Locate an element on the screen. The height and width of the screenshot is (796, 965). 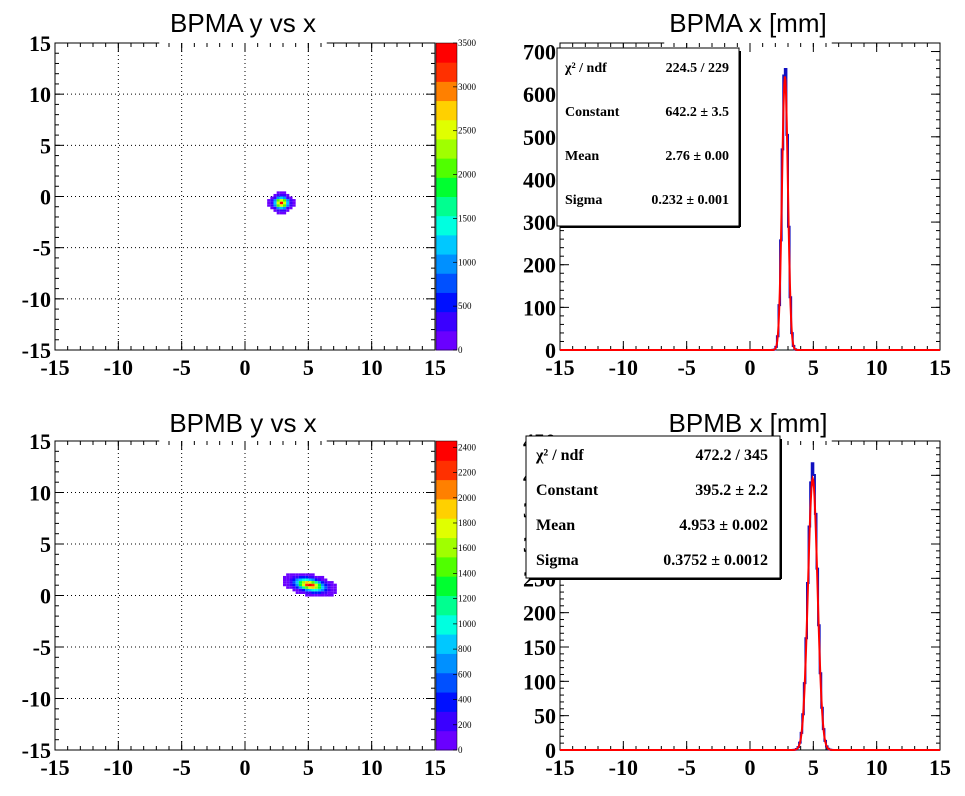
palette-tick-label: 1400 is located at coordinates (467, 573).